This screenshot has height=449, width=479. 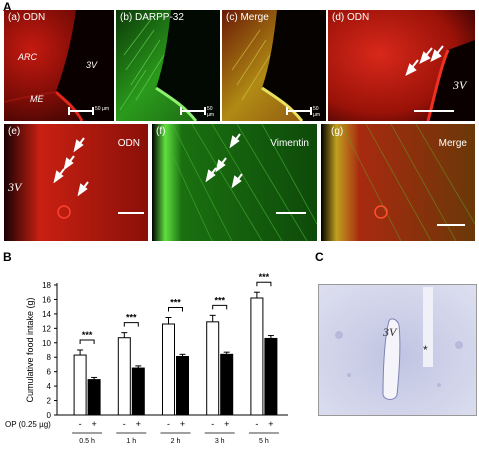 I want to click on category-label: 5 h, so click(x=264, y=441).